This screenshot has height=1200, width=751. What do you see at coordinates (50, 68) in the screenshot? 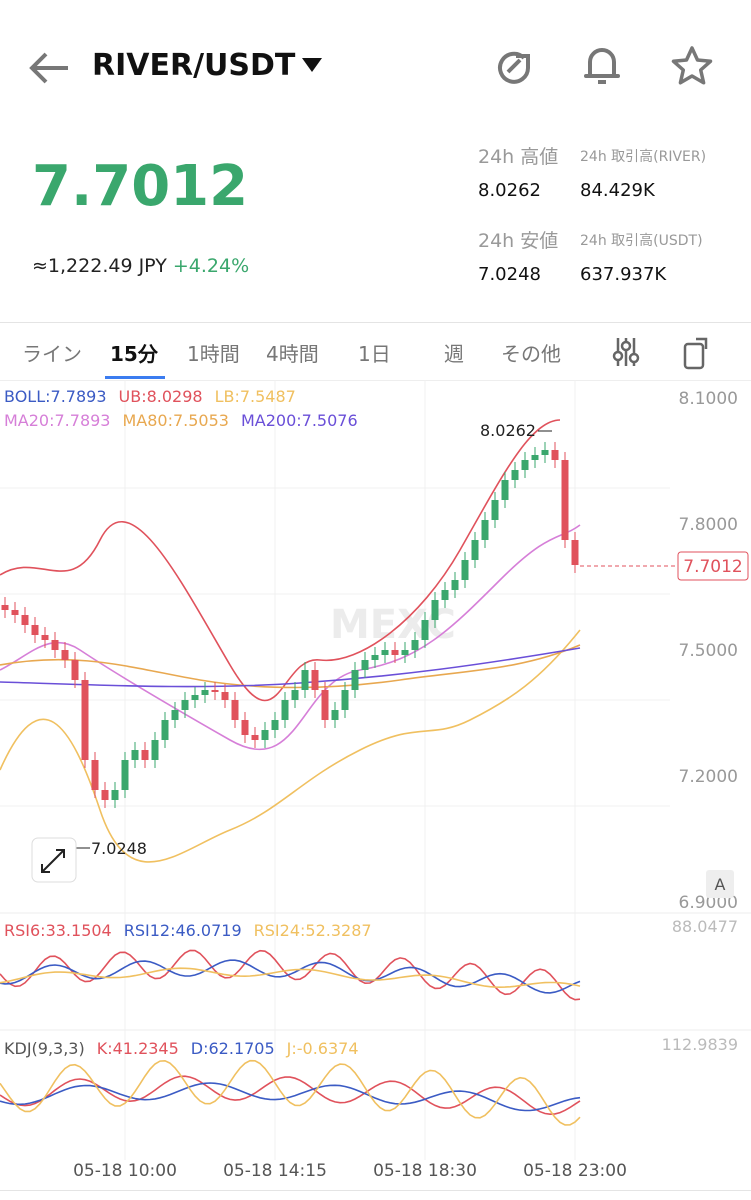
I see `back-button` at bounding box center [50, 68].